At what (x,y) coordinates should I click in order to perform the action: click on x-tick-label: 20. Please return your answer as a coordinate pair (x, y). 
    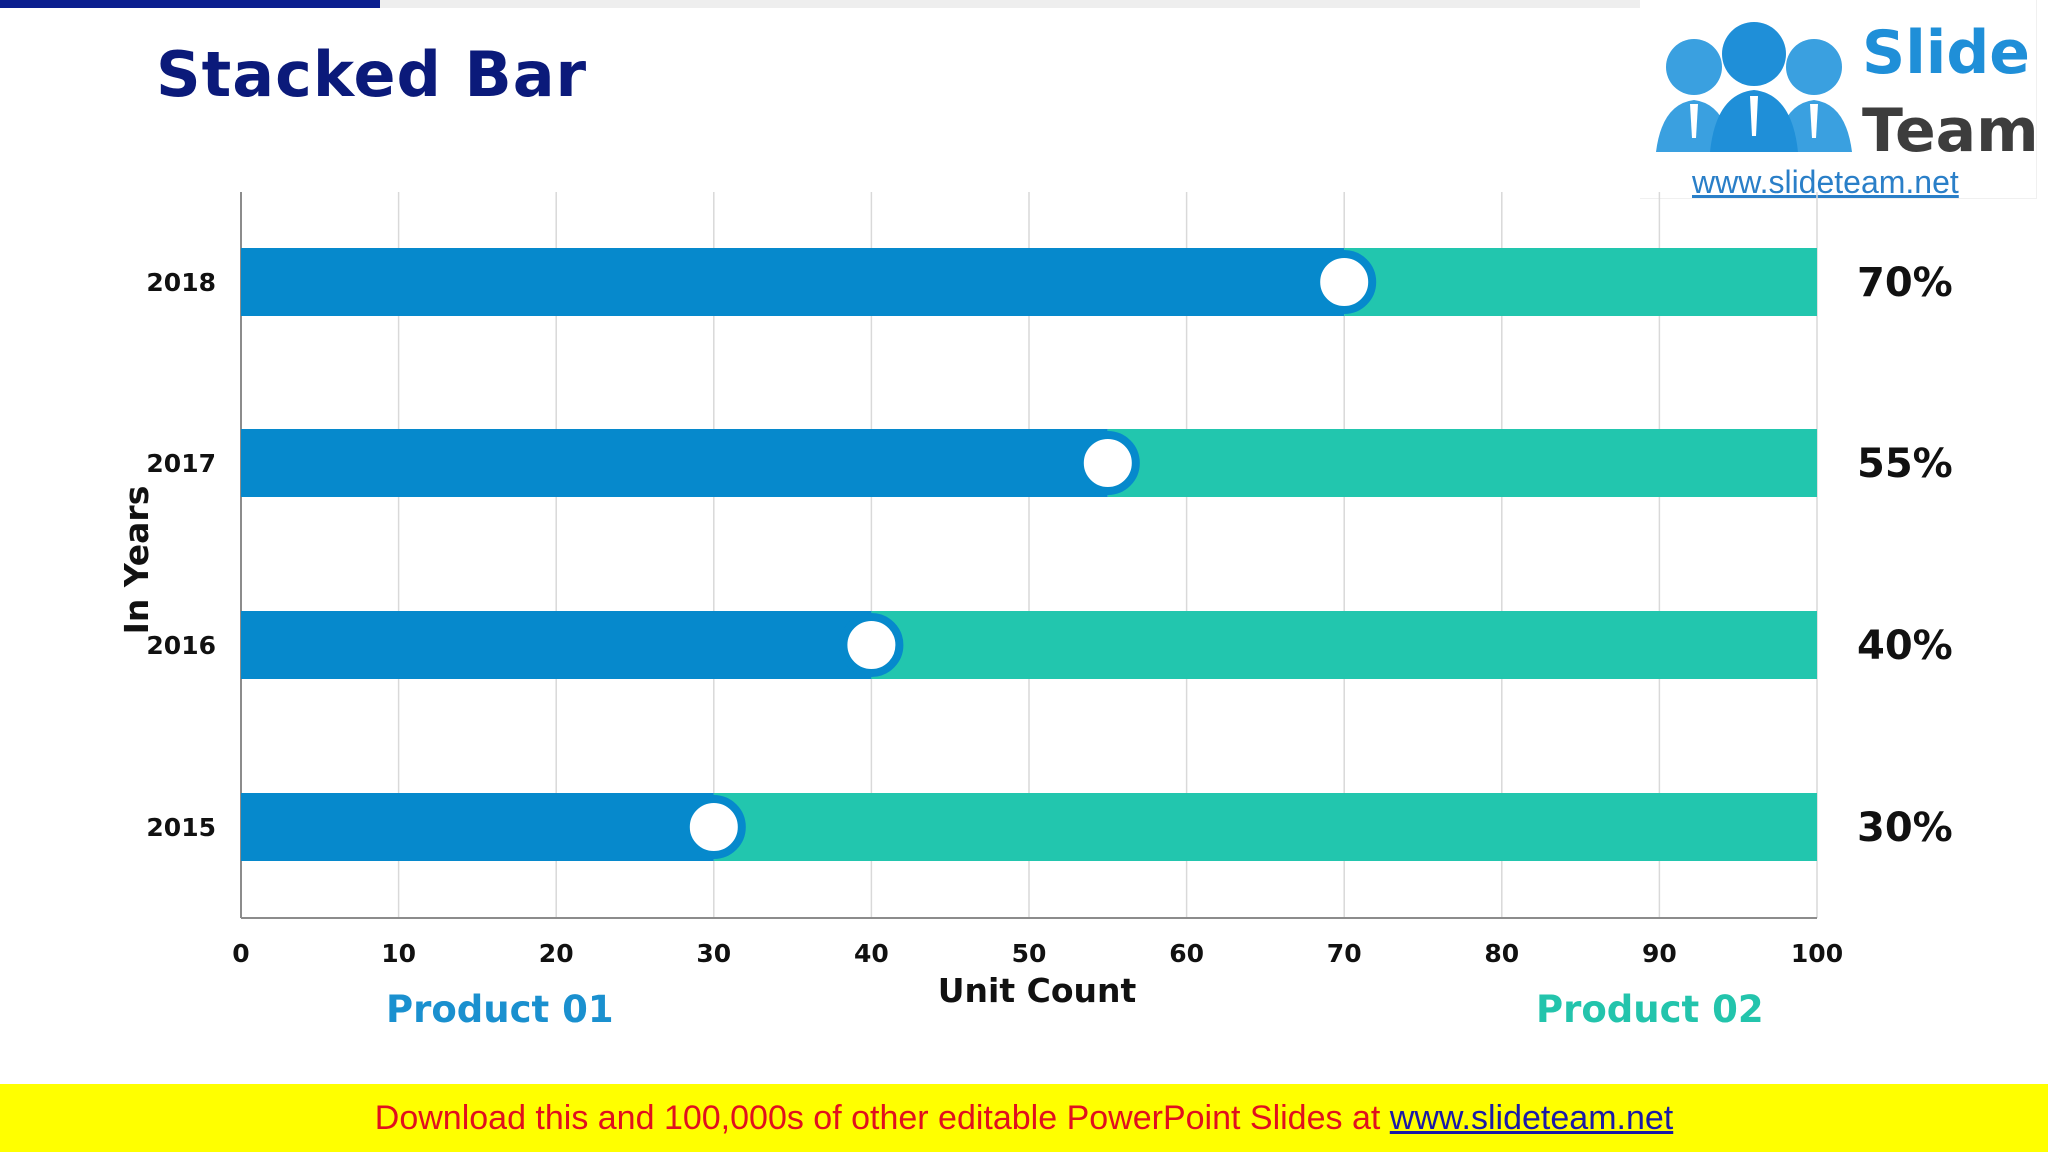
    Looking at the image, I should click on (556, 953).